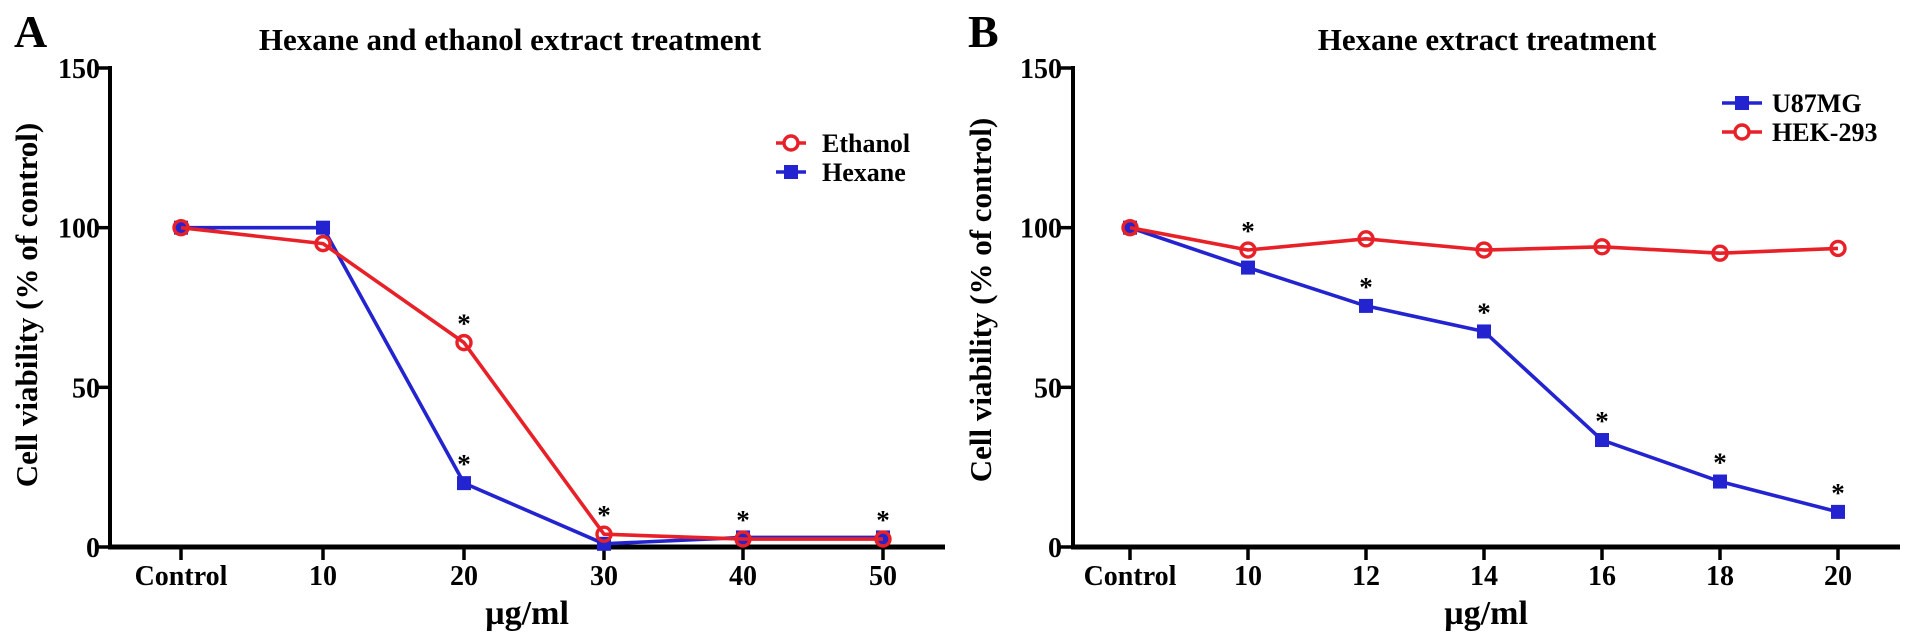 The image size is (1913, 640). Describe the element at coordinates (30, 31) in the screenshot. I see `panel-letter-a: A` at that location.